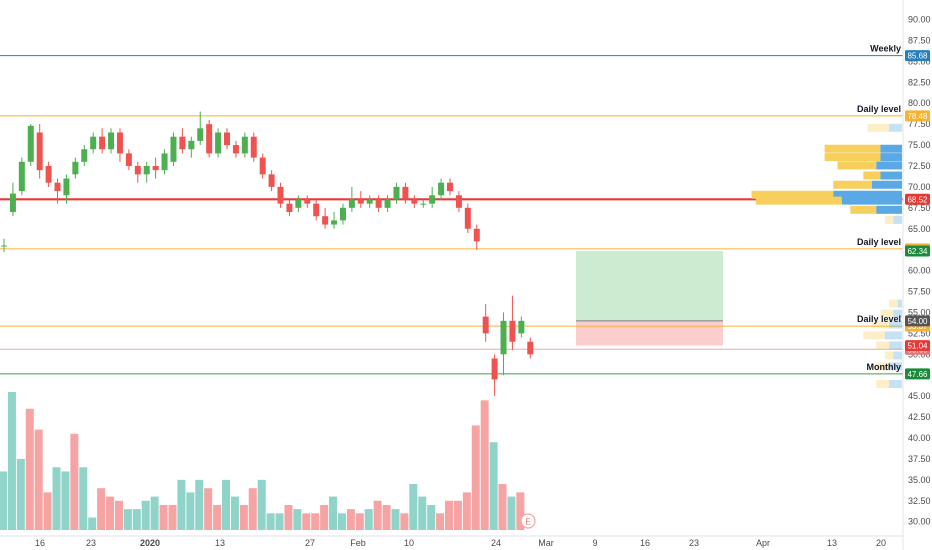  Describe the element at coordinates (919, 522) in the screenshot. I see `price-tick-label: 30.00` at that location.